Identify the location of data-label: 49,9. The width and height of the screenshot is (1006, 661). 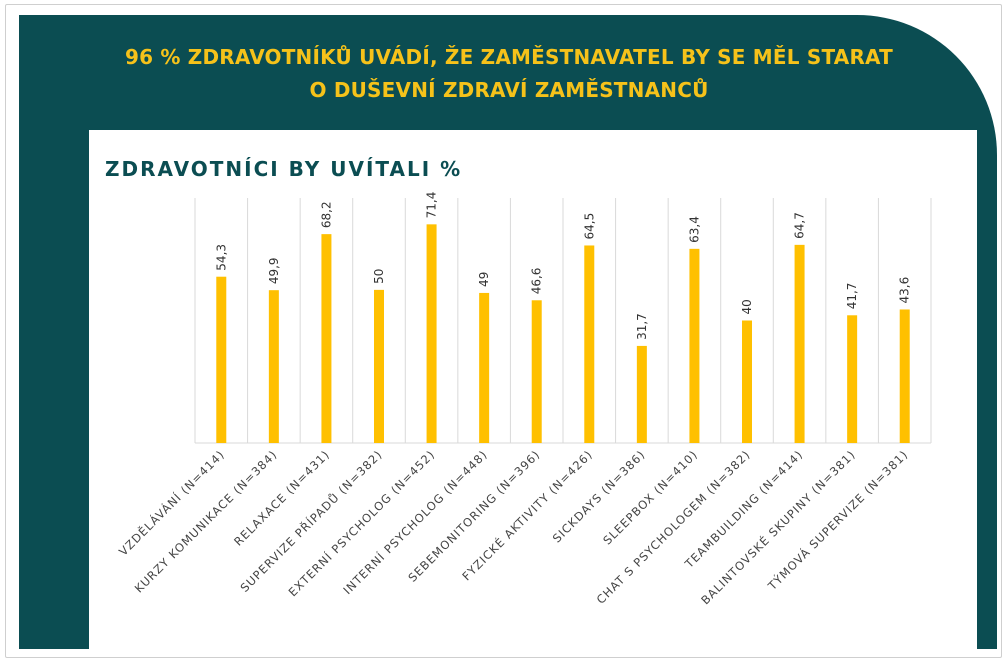
(274, 270).